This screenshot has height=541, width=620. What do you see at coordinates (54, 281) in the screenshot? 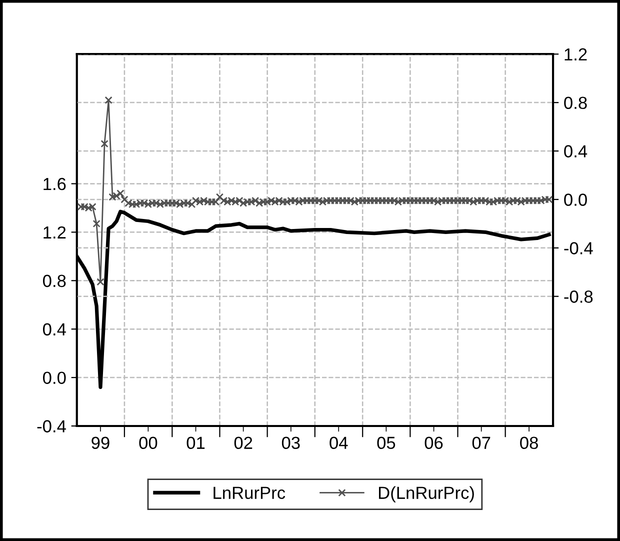
I see `y-tick-label: 0.8` at bounding box center [54, 281].